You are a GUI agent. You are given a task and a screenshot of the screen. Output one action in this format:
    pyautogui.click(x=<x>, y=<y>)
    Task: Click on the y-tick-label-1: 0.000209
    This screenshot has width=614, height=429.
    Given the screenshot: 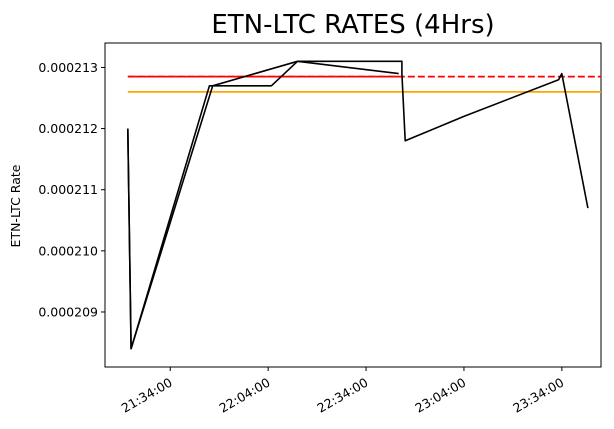 What is the action you would take?
    pyautogui.click(x=68, y=311)
    